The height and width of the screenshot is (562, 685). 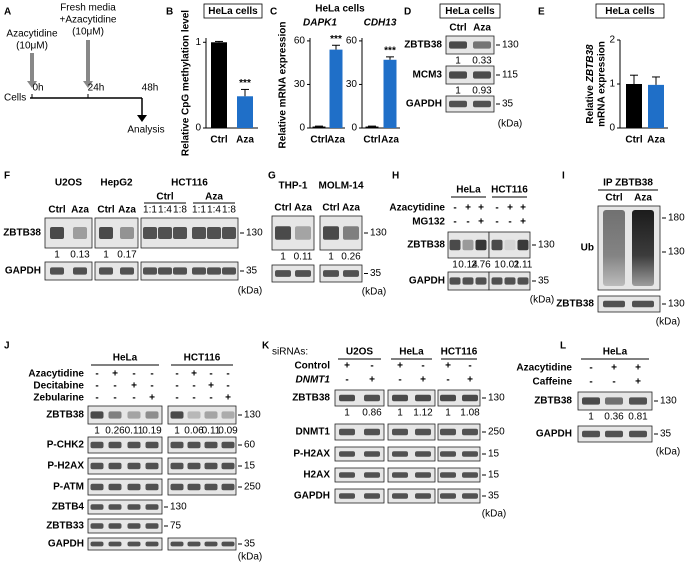 What do you see at coordinates (88, 20) in the screenshot?
I see `label: +Azacytidine` at bounding box center [88, 20].